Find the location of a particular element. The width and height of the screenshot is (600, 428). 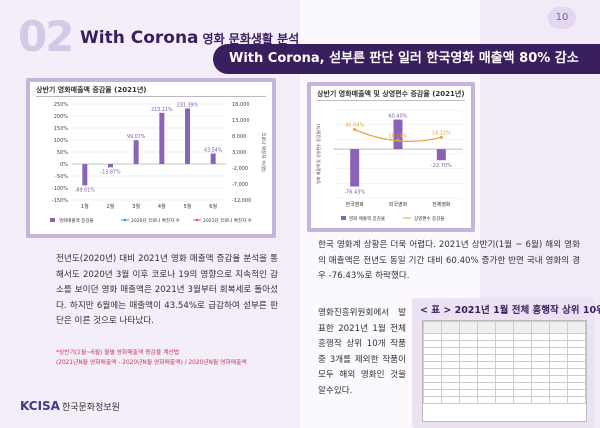

y2-tick-label: 13,000 is located at coordinates (241, 121).